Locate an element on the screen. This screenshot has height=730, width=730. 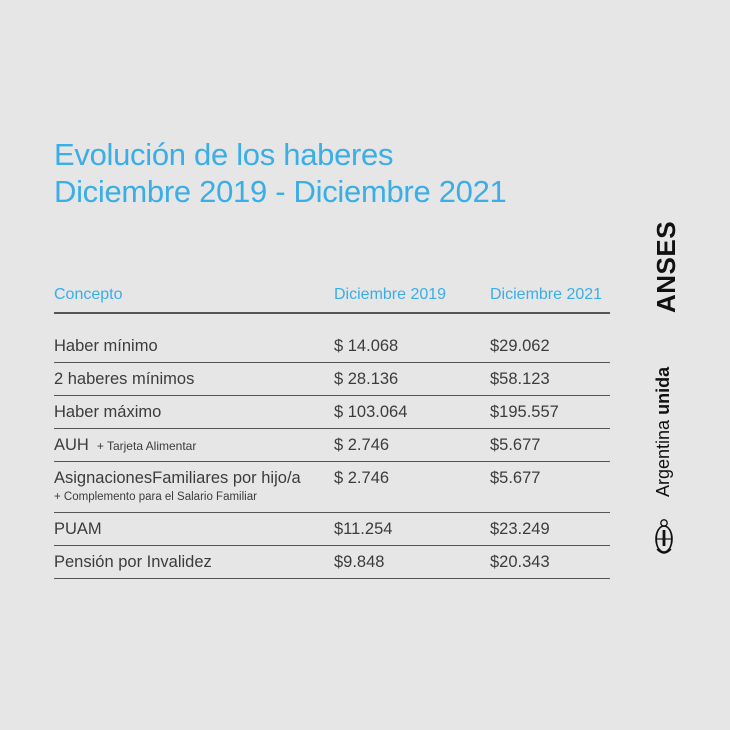
concept-label: AUH is located at coordinates (71, 445).